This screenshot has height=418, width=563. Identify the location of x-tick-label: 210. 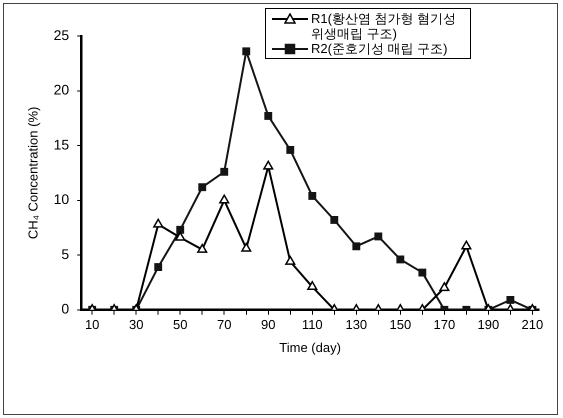
(533, 324).